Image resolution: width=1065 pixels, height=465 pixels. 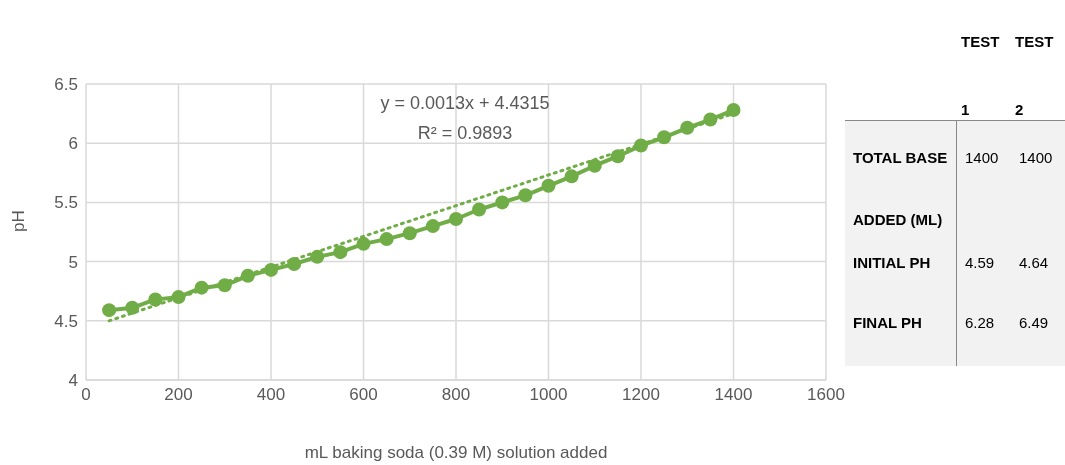 What do you see at coordinates (733, 395) in the screenshot?
I see `x-tick-label: 1400` at bounding box center [733, 395].